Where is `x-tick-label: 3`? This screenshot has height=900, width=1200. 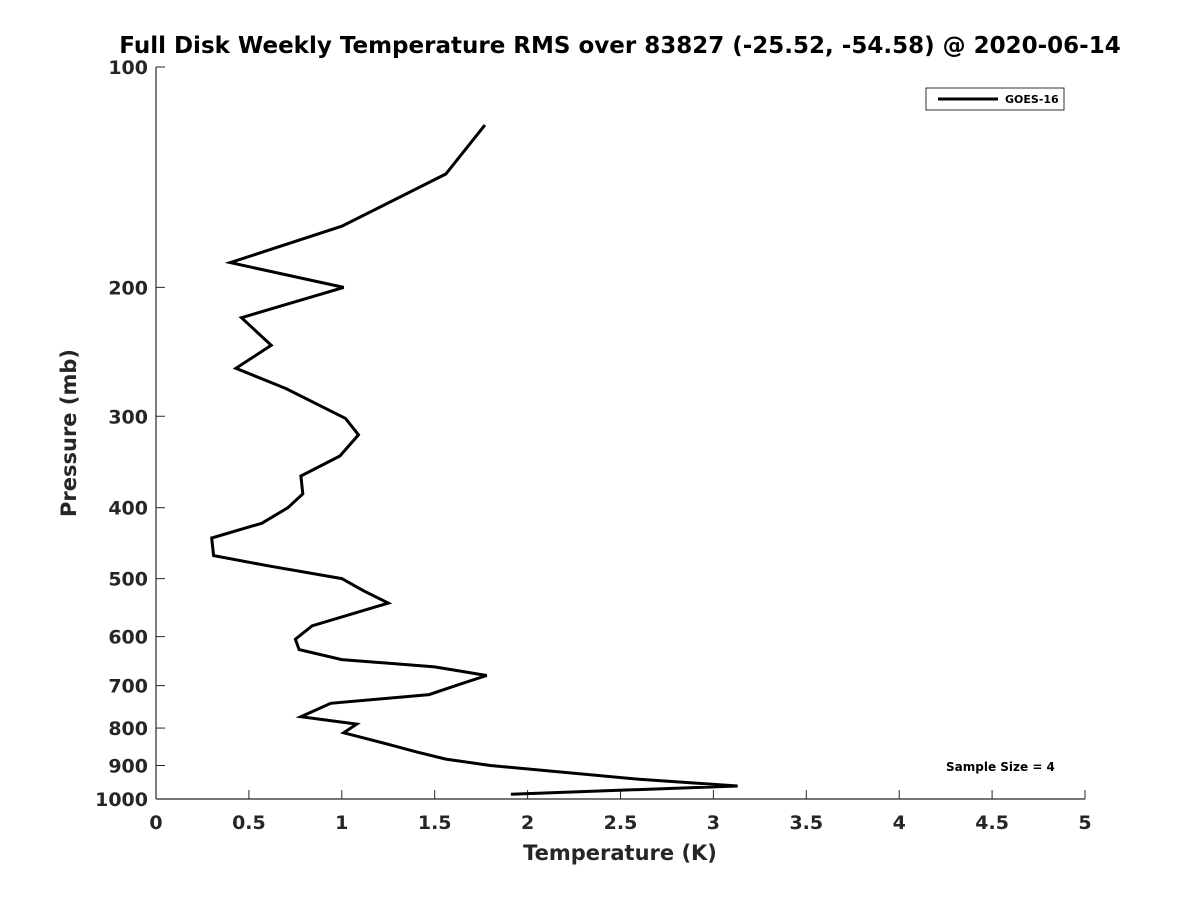
x-tick-label: 3 is located at coordinates (713, 823).